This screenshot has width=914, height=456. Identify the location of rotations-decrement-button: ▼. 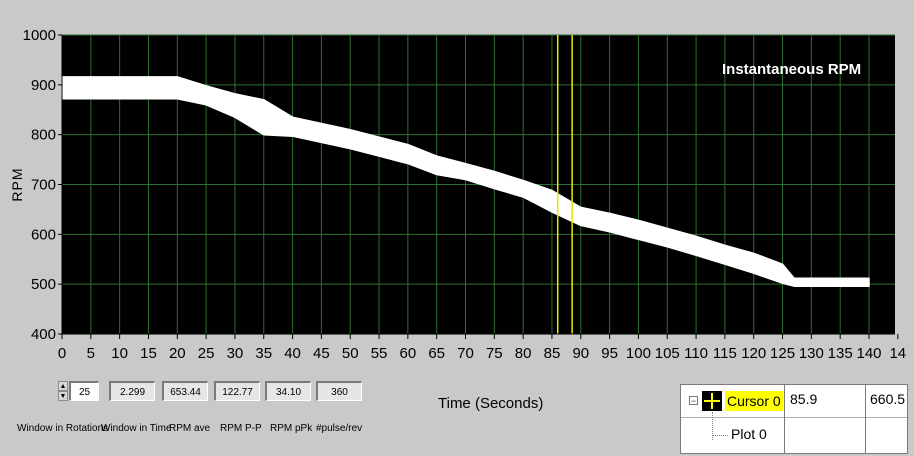
(63, 396).